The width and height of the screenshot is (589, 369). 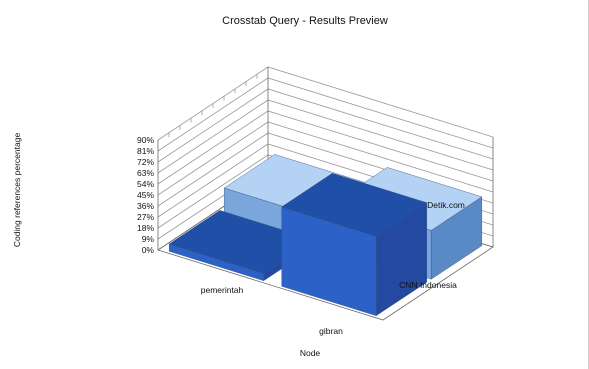 What do you see at coordinates (145, 140) in the screenshot?
I see `y-tick-label: 90%` at bounding box center [145, 140].